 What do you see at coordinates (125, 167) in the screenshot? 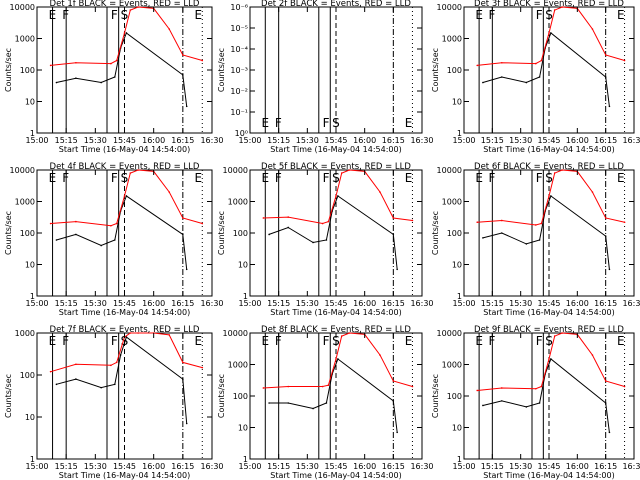
I see `panel-title: Det 4f BLACK = Events, RED = LLD` at bounding box center [125, 167].